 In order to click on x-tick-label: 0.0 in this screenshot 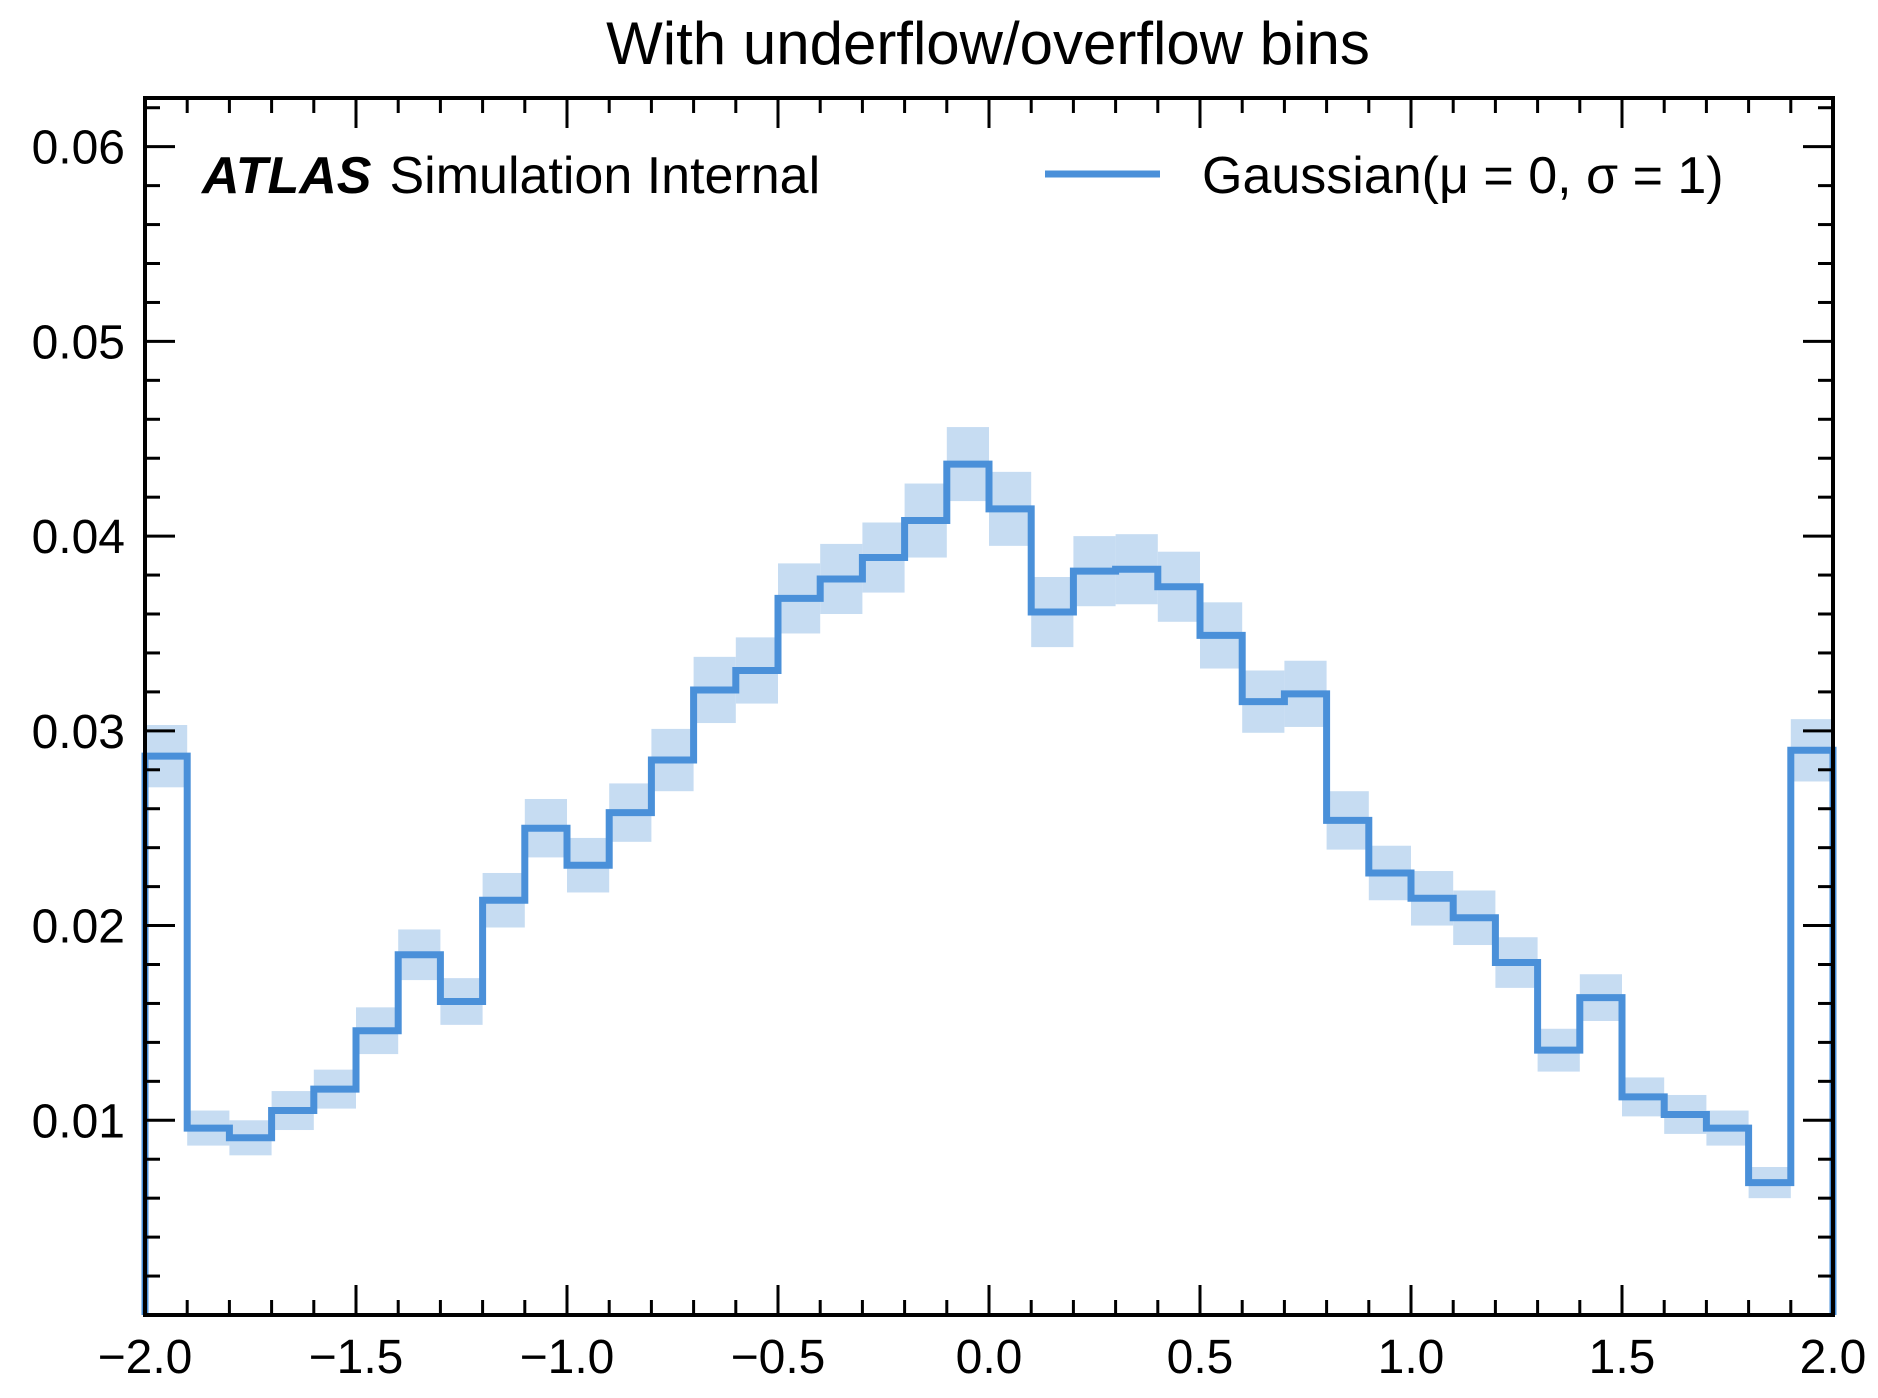, I will do `click(989, 1357)`.